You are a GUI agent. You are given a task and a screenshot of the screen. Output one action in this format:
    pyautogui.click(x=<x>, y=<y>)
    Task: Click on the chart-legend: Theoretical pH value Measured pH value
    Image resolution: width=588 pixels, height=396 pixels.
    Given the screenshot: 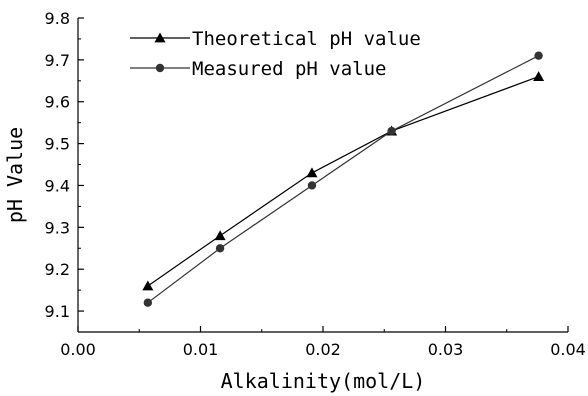 What is the action you would take?
    pyautogui.click(x=275, y=54)
    